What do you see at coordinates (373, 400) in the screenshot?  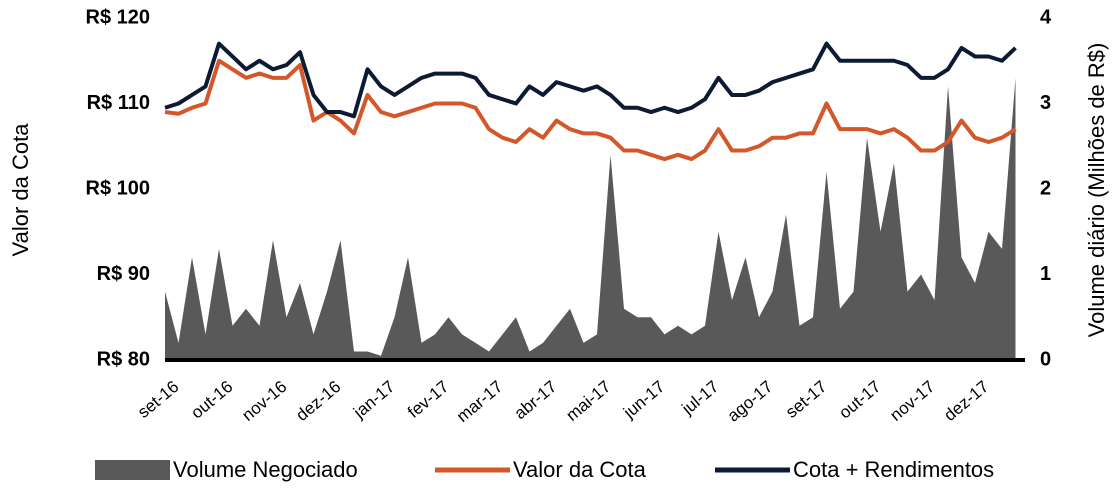 I see `x-tick-label: jan-17` at bounding box center [373, 400].